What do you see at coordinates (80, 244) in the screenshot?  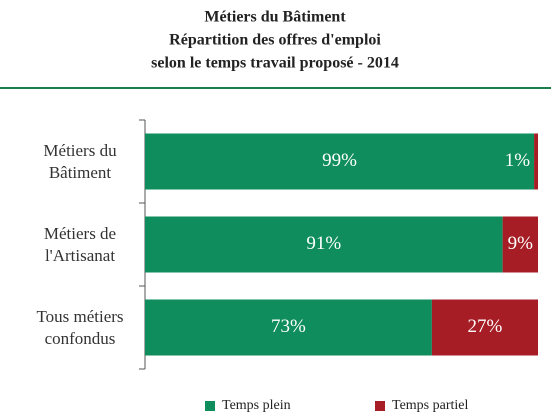 I see `y-tick-label: Métiers de l'Artisanat` at bounding box center [80, 244].